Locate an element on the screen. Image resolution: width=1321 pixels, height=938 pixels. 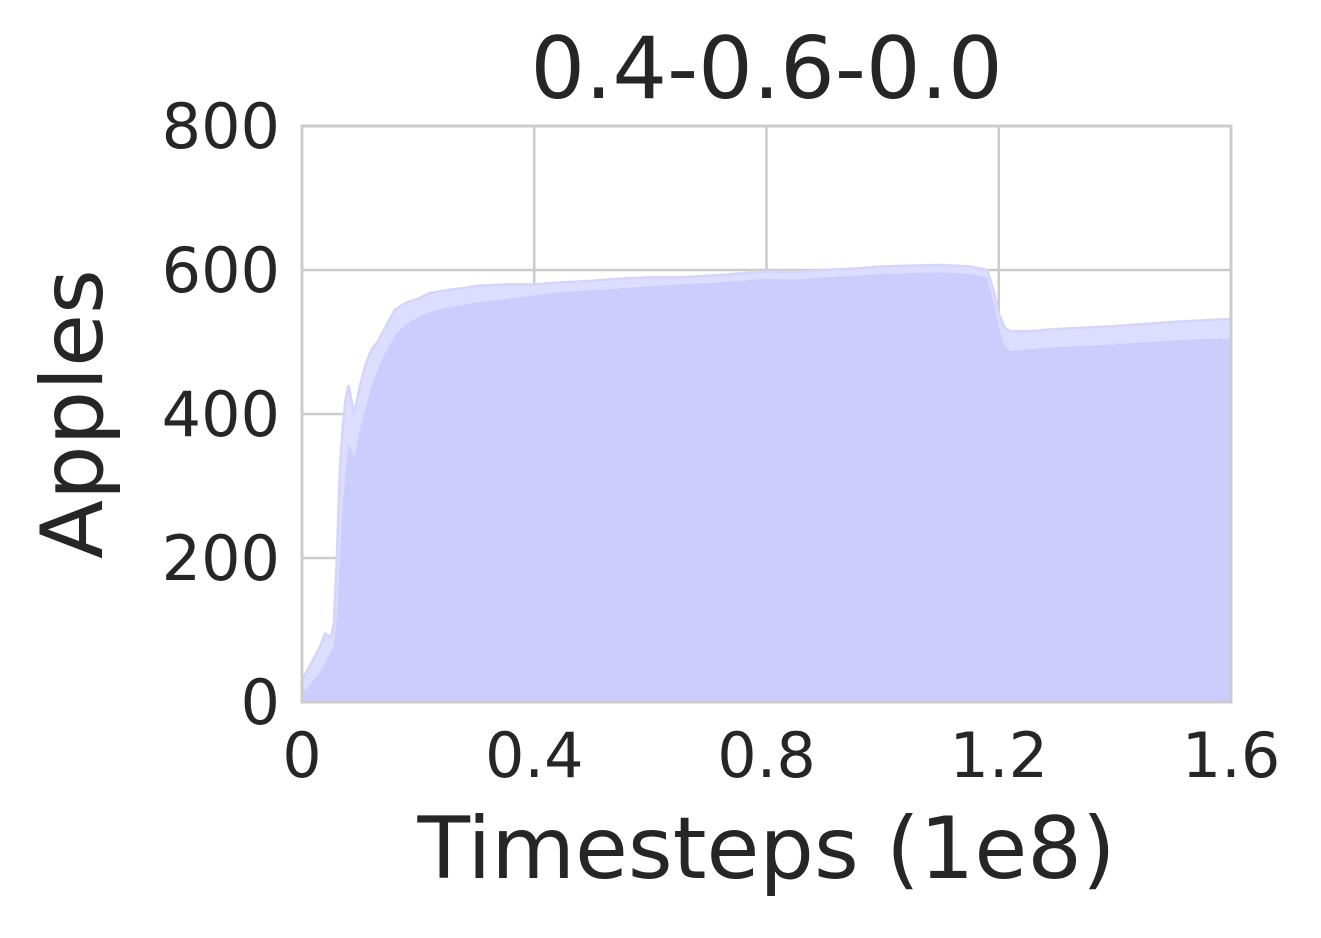
x-axis-ticks: 0 0.4 0.8 1.2 1.6 is located at coordinates (781, 755).